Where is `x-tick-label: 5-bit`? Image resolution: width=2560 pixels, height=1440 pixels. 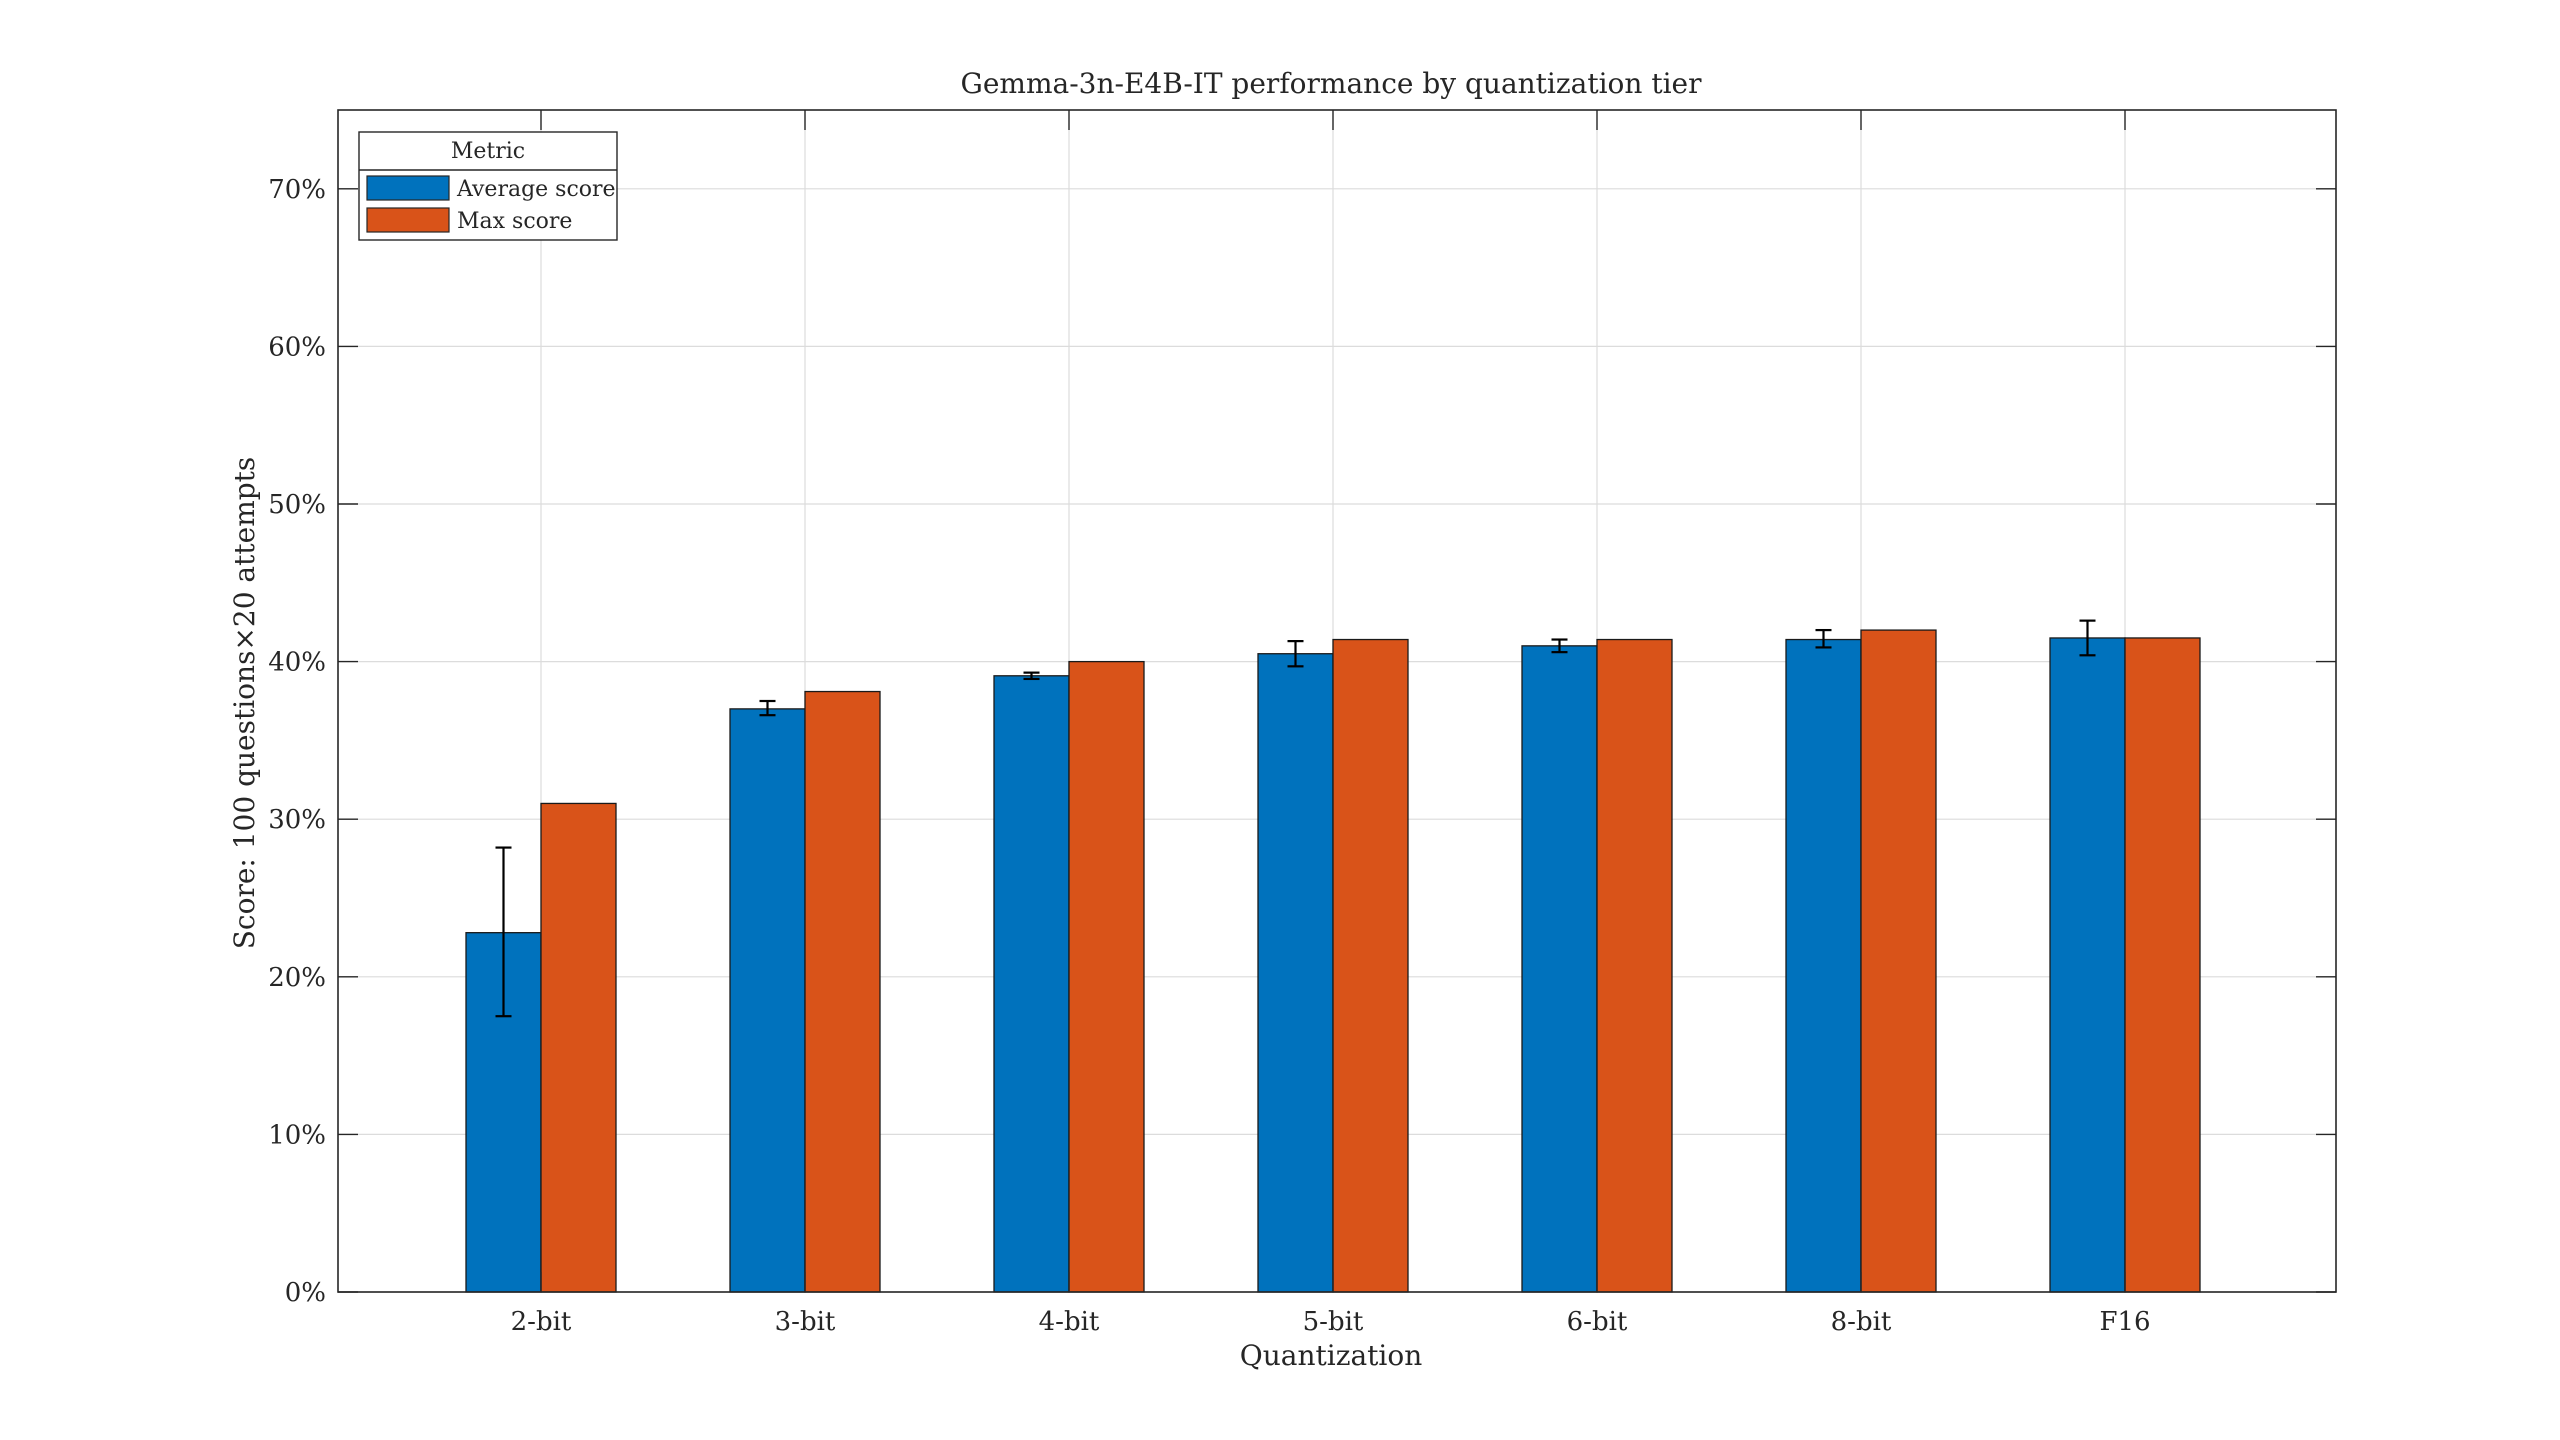 x-tick-label: 5-bit is located at coordinates (1333, 1322).